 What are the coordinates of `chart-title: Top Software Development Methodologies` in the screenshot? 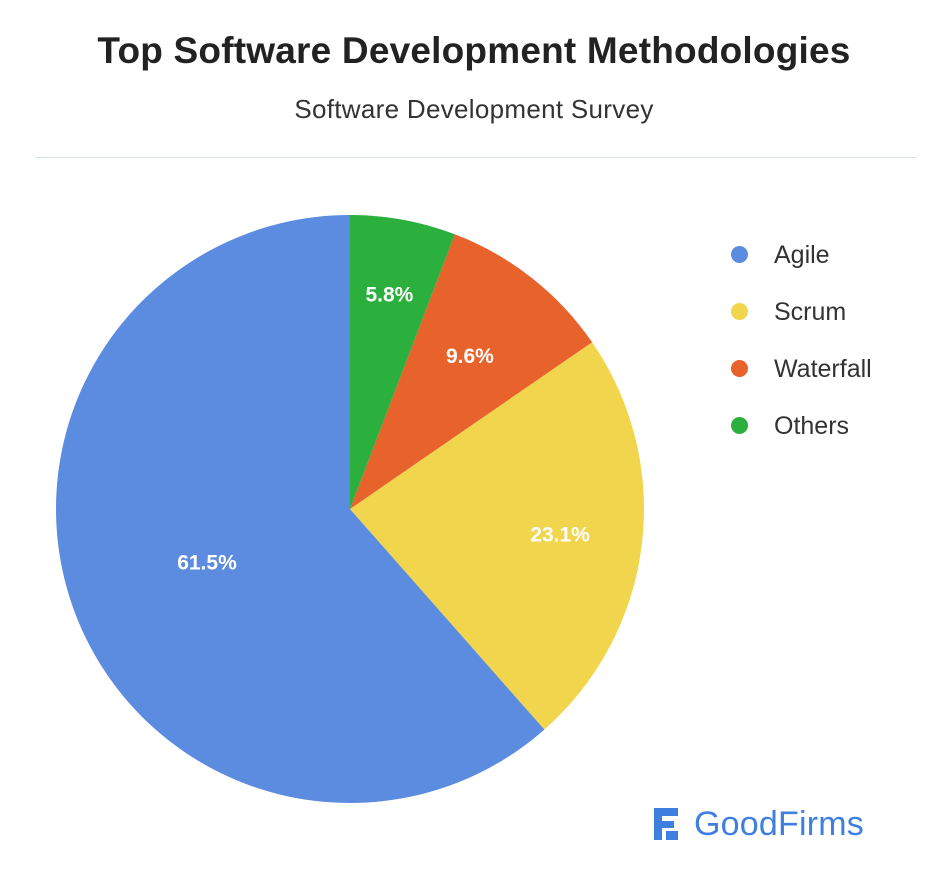 It's located at (474, 50).